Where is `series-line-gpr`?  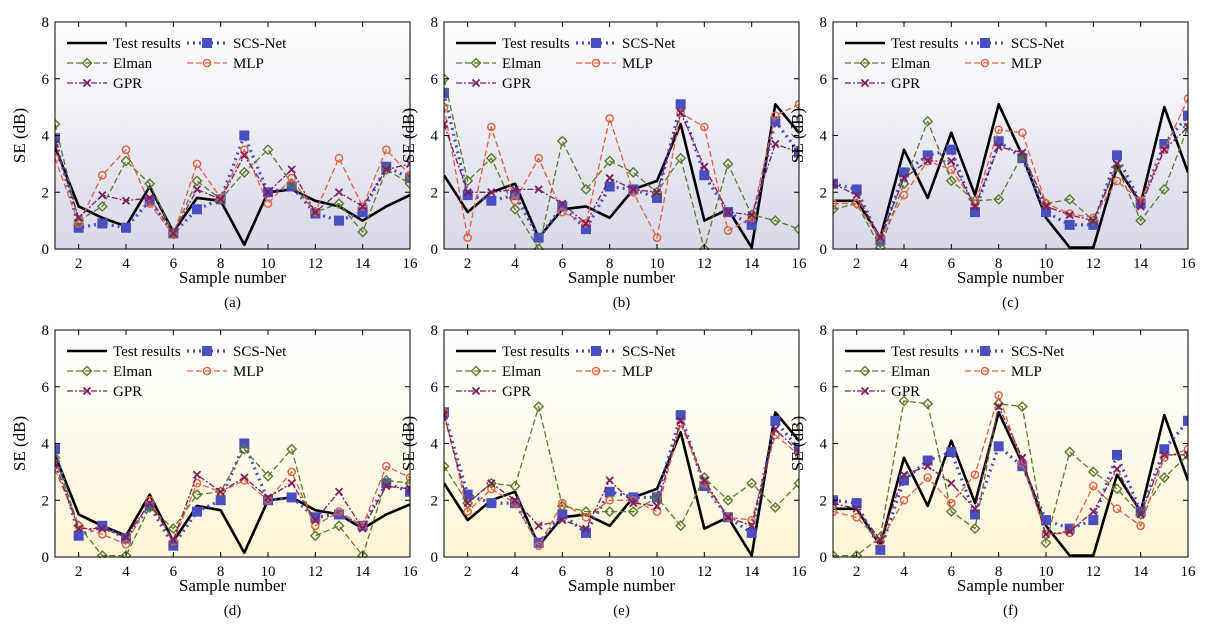 series-line-gpr is located at coordinates (232, 189).